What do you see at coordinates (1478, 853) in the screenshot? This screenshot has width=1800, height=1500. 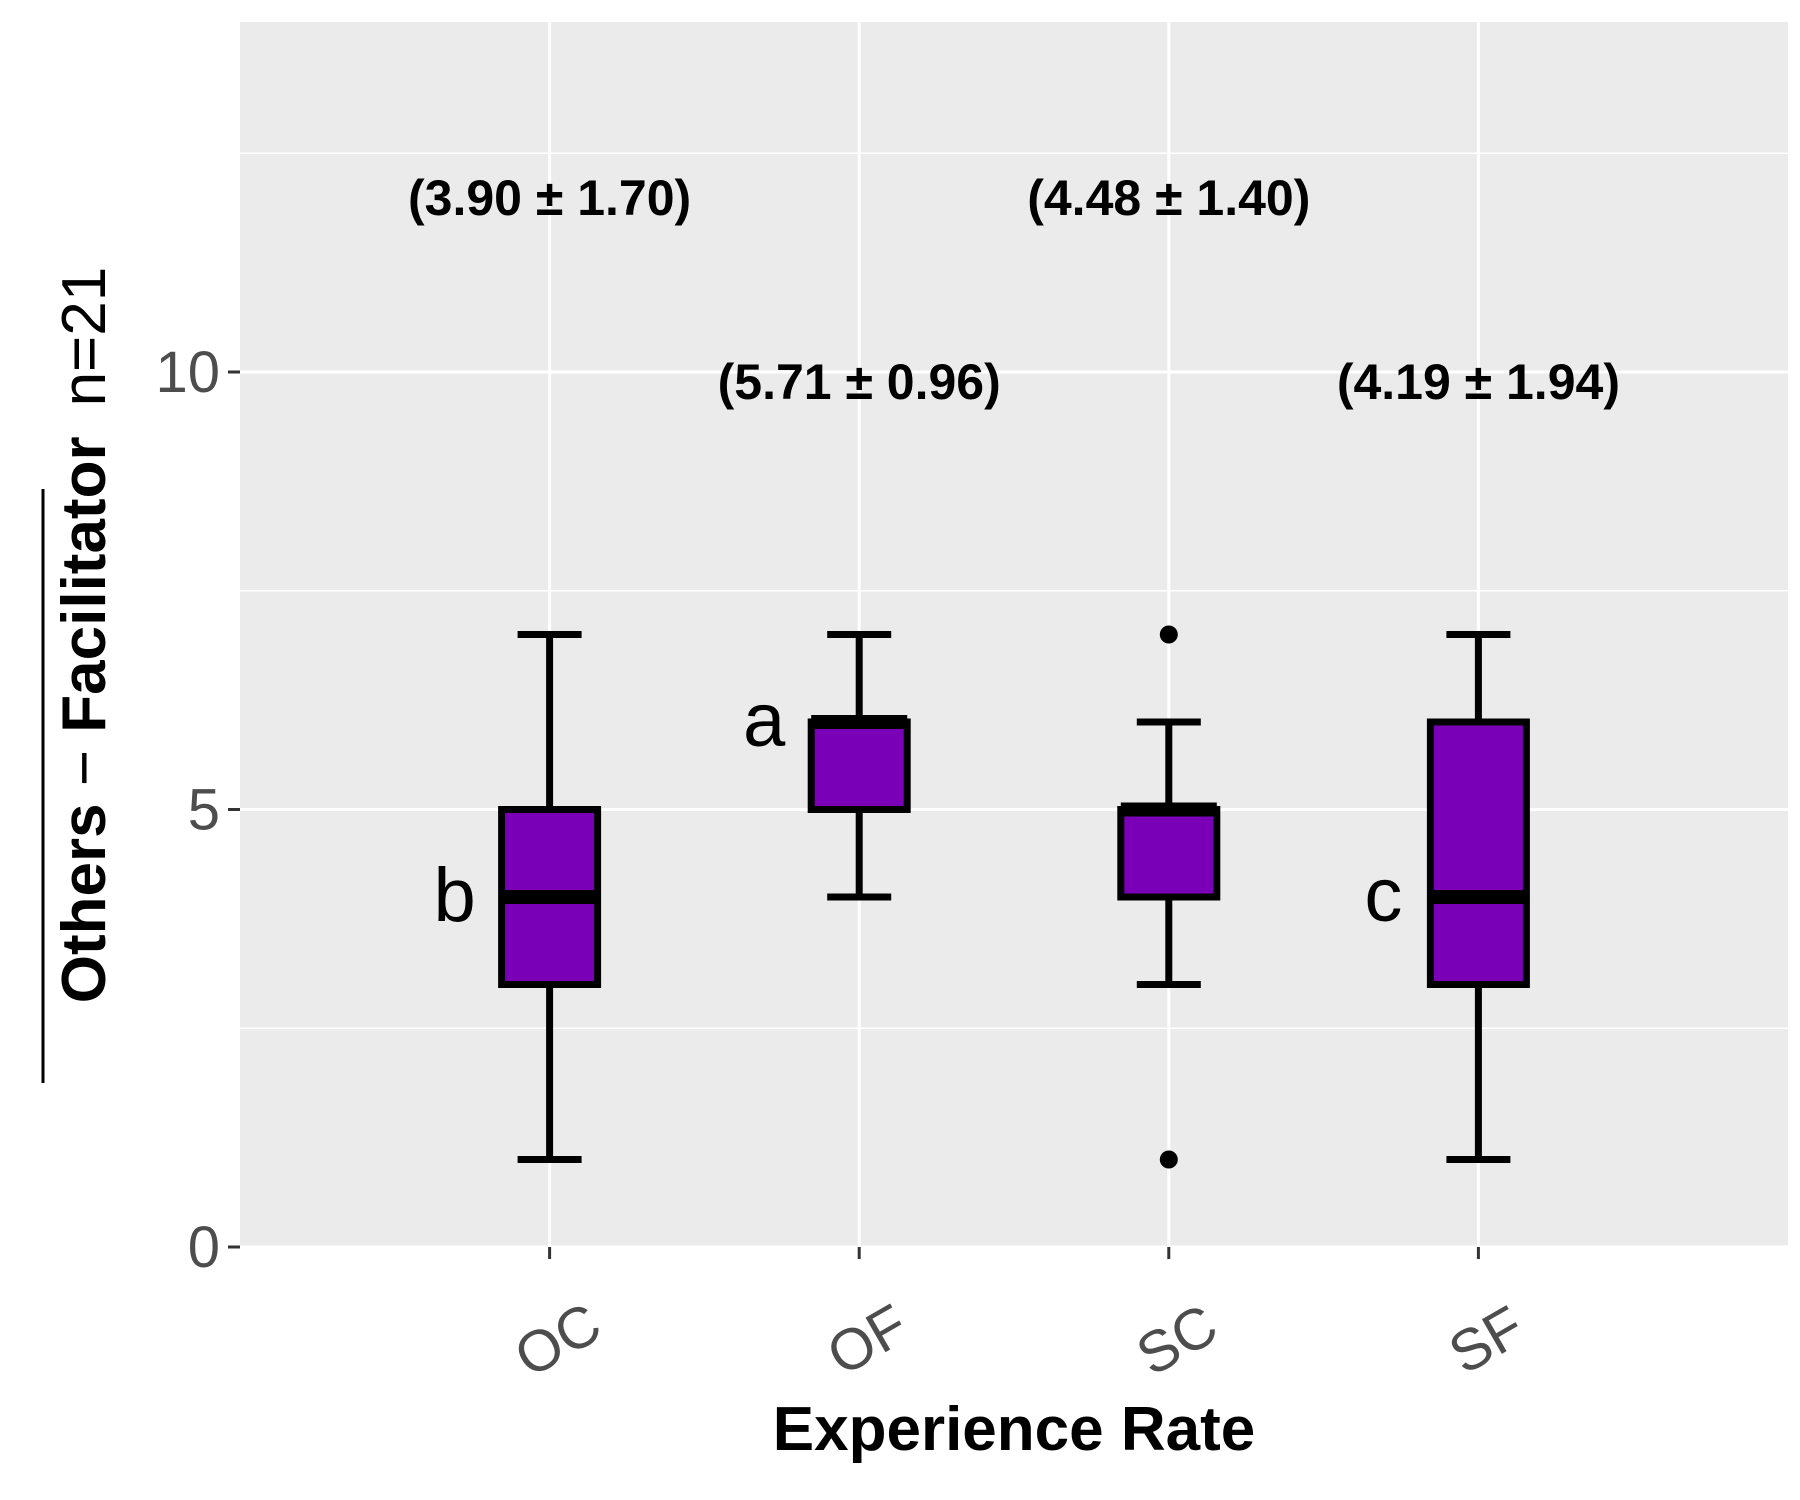 I see `box-sf` at bounding box center [1478, 853].